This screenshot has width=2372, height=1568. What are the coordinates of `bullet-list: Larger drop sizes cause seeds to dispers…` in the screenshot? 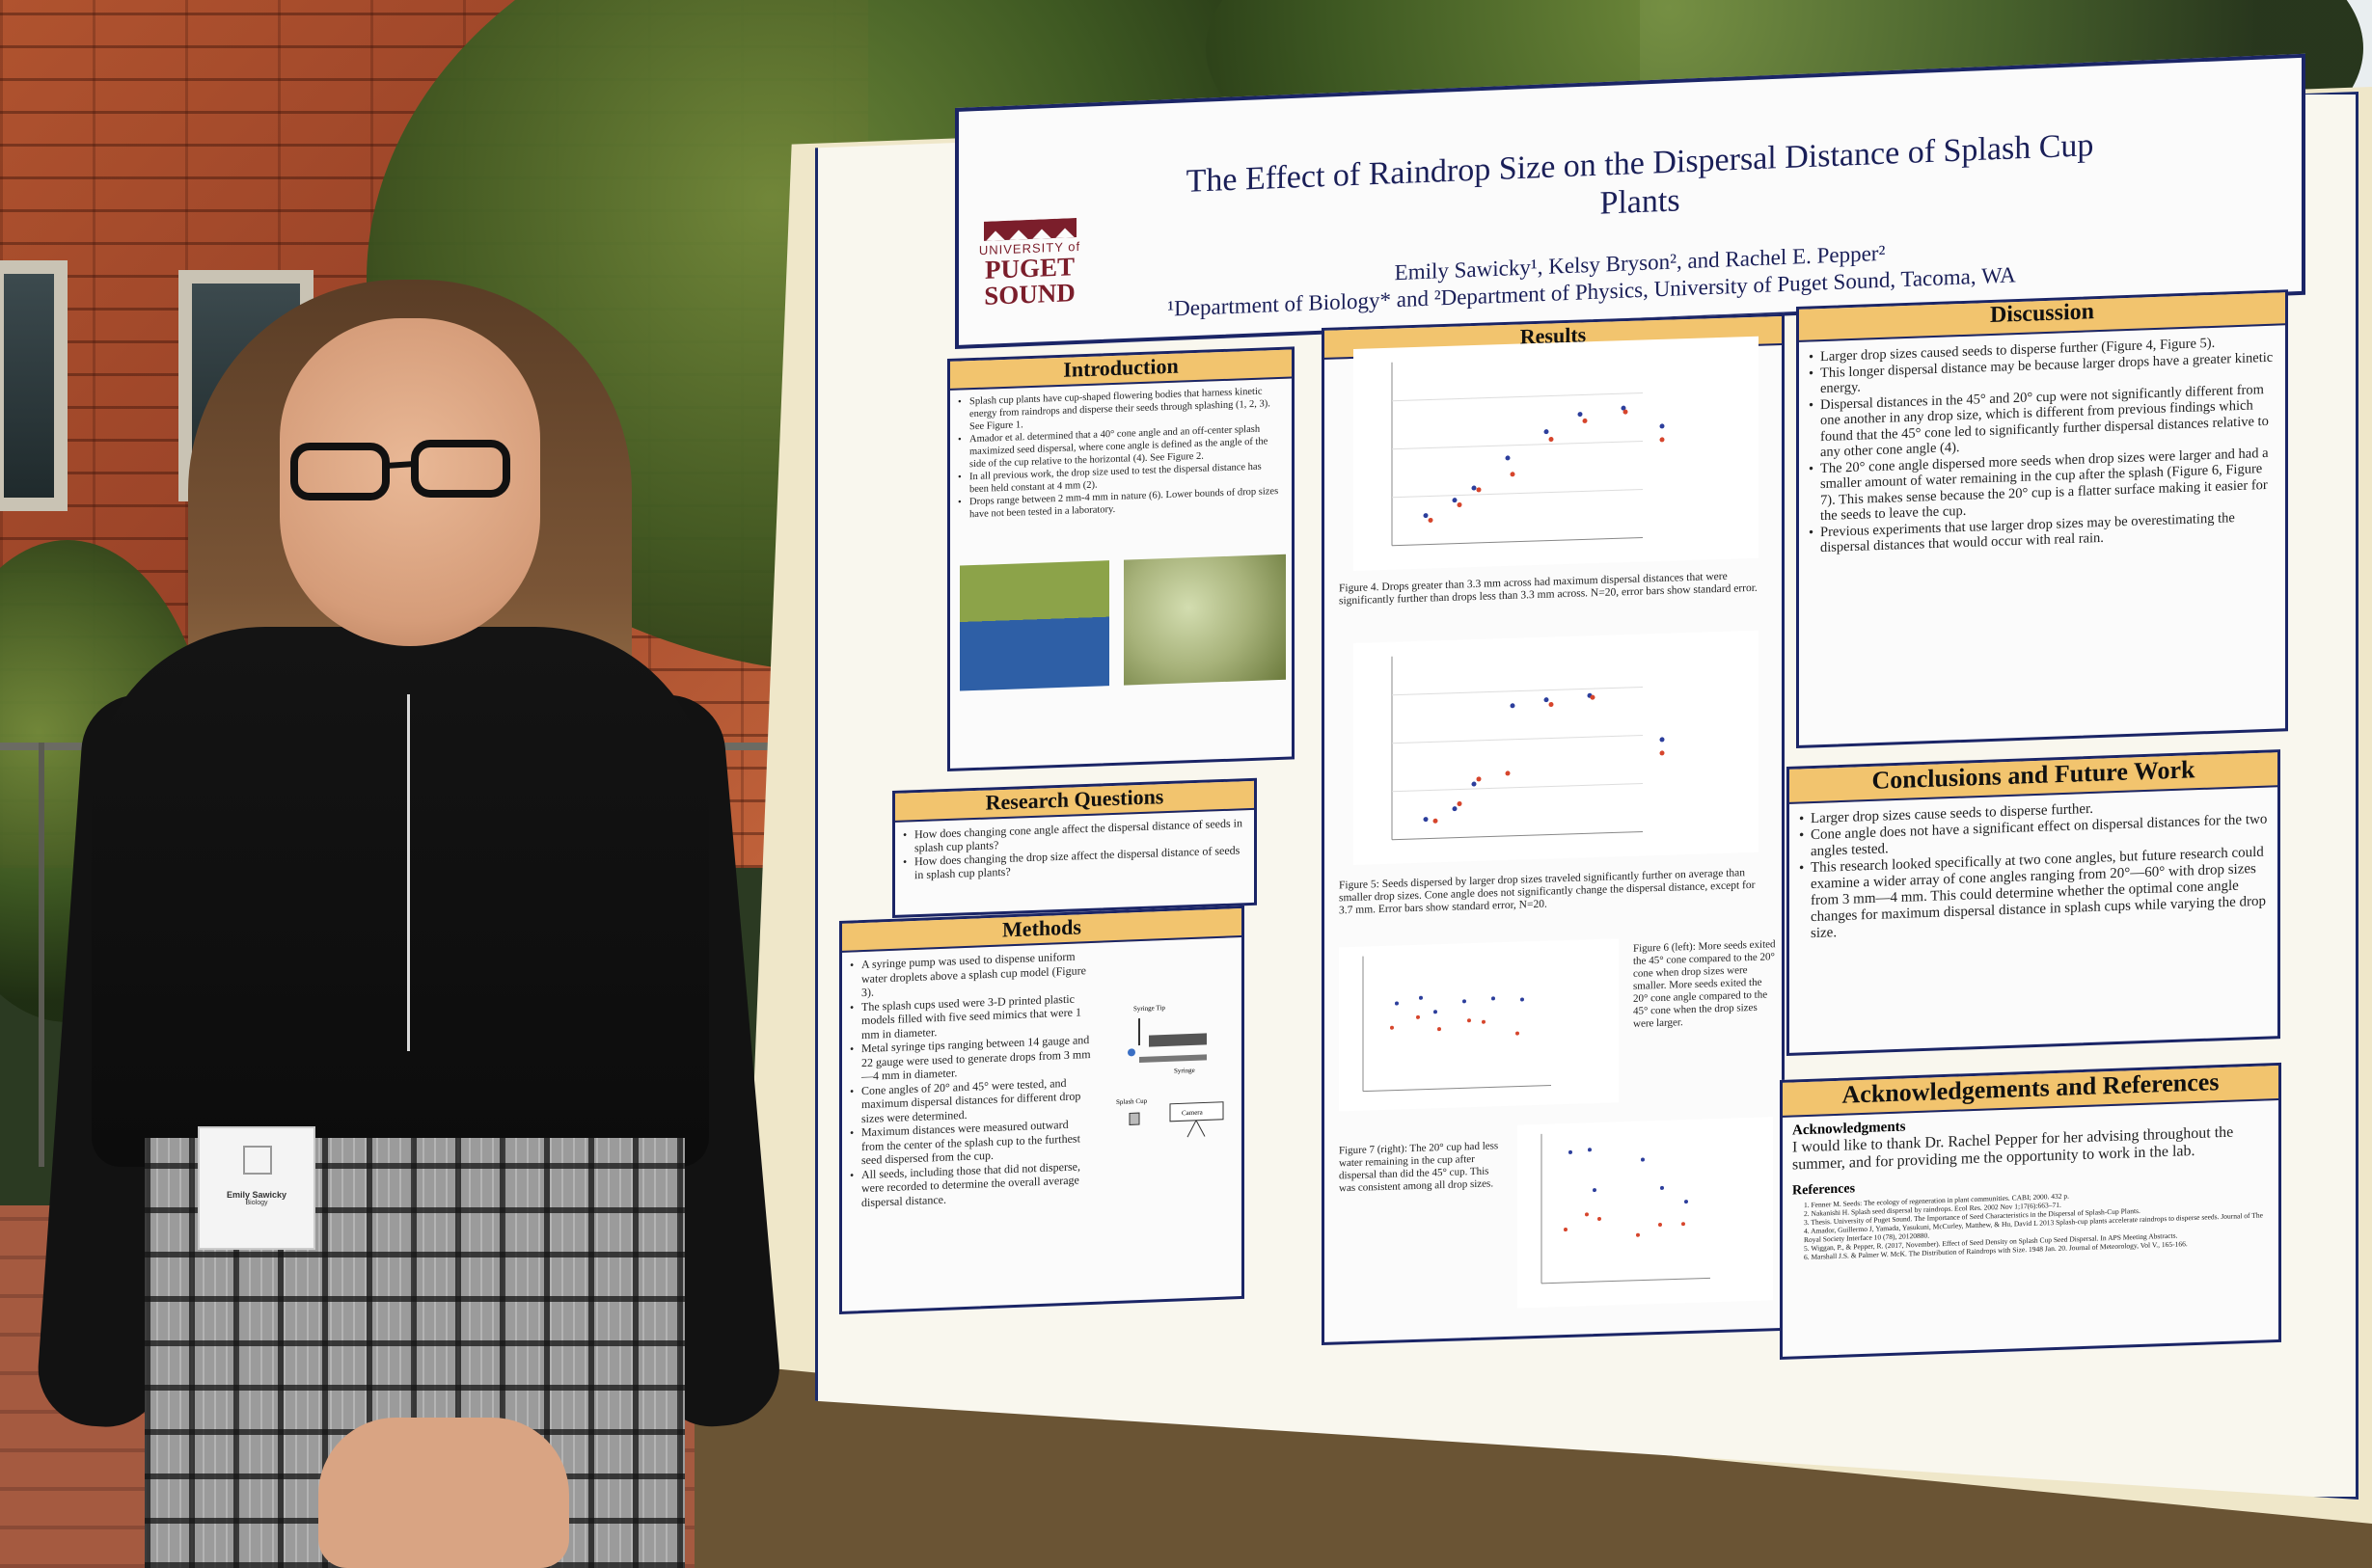 It's located at (2033, 865).